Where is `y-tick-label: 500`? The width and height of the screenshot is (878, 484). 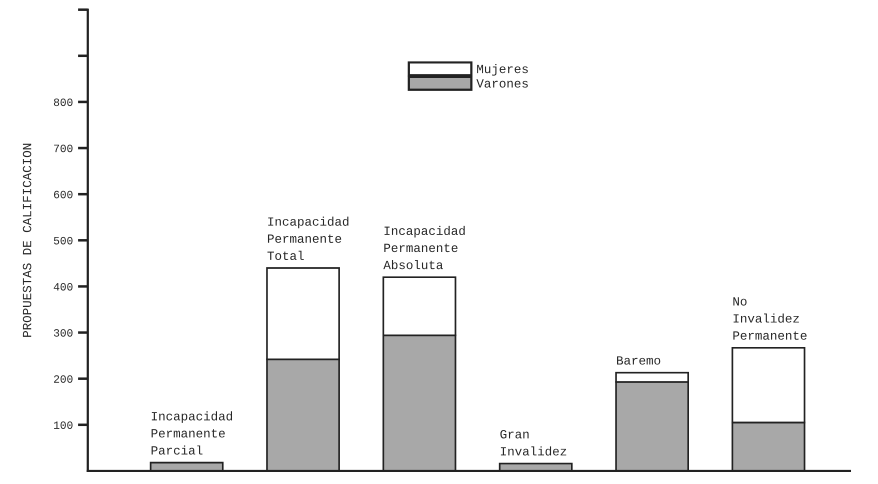 y-tick-label: 500 is located at coordinates (63, 240).